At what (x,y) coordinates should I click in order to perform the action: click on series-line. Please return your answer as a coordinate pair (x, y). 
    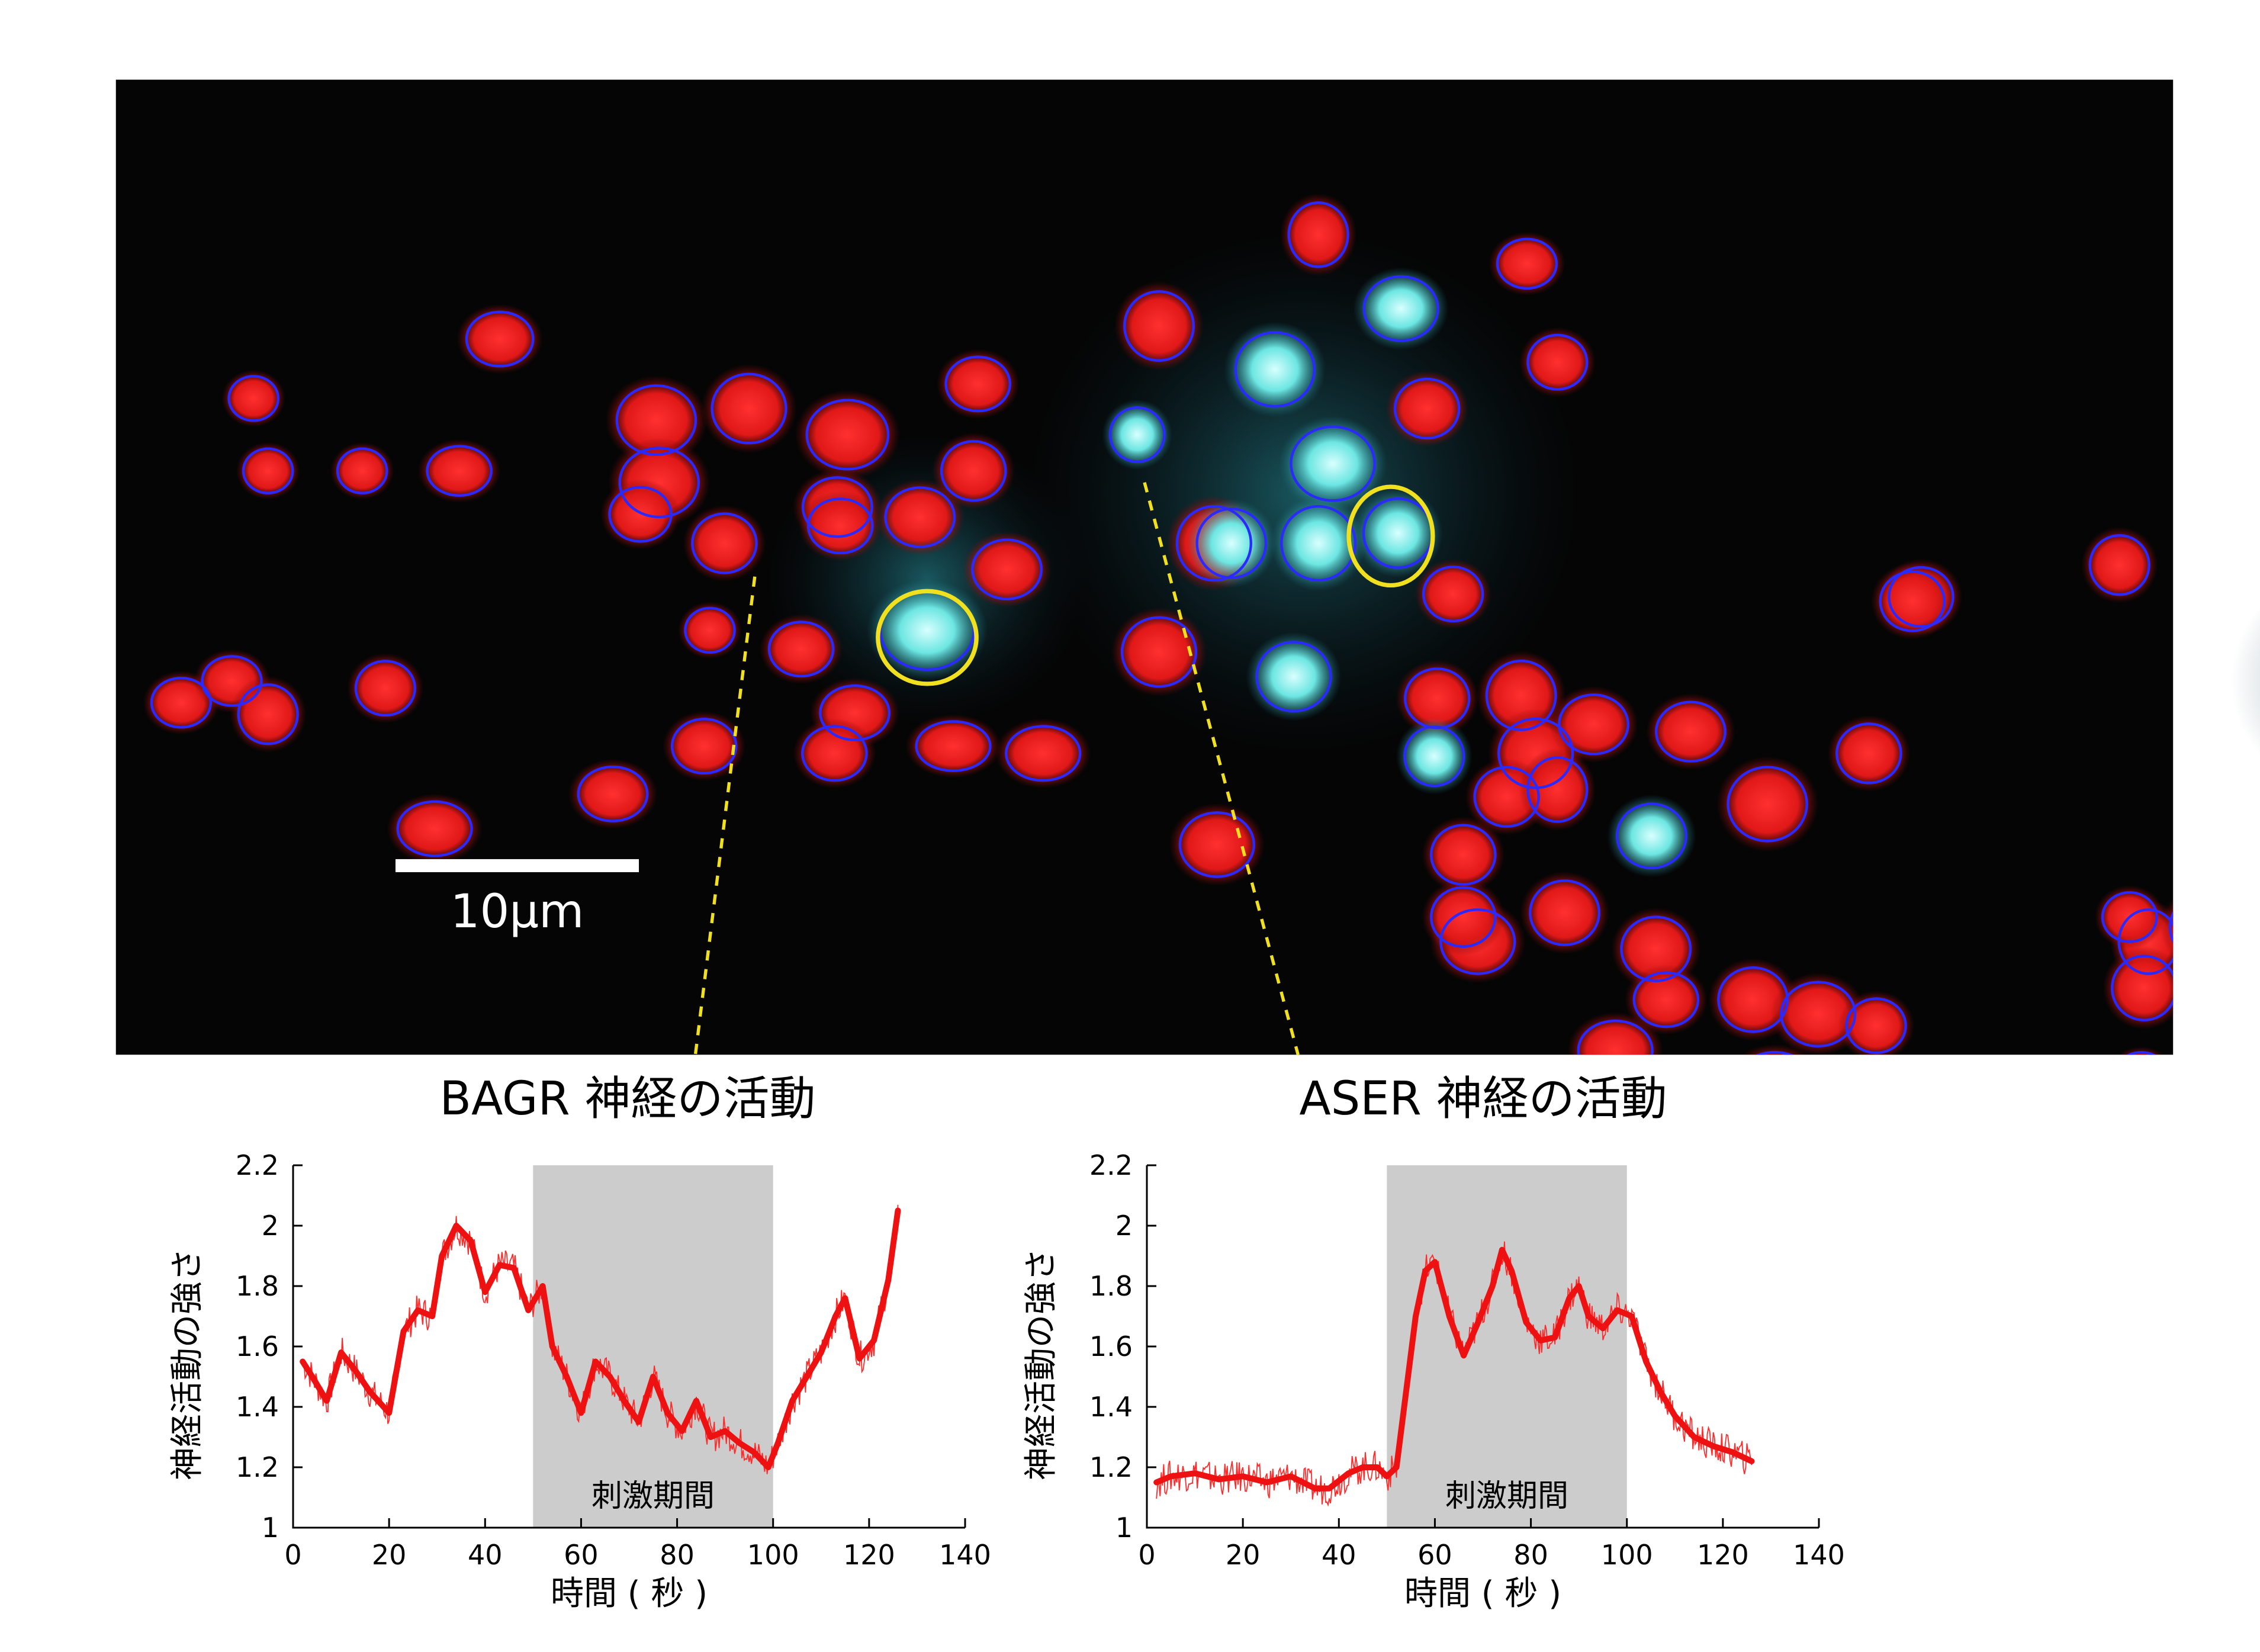
    Looking at the image, I should click on (1454, 1369).